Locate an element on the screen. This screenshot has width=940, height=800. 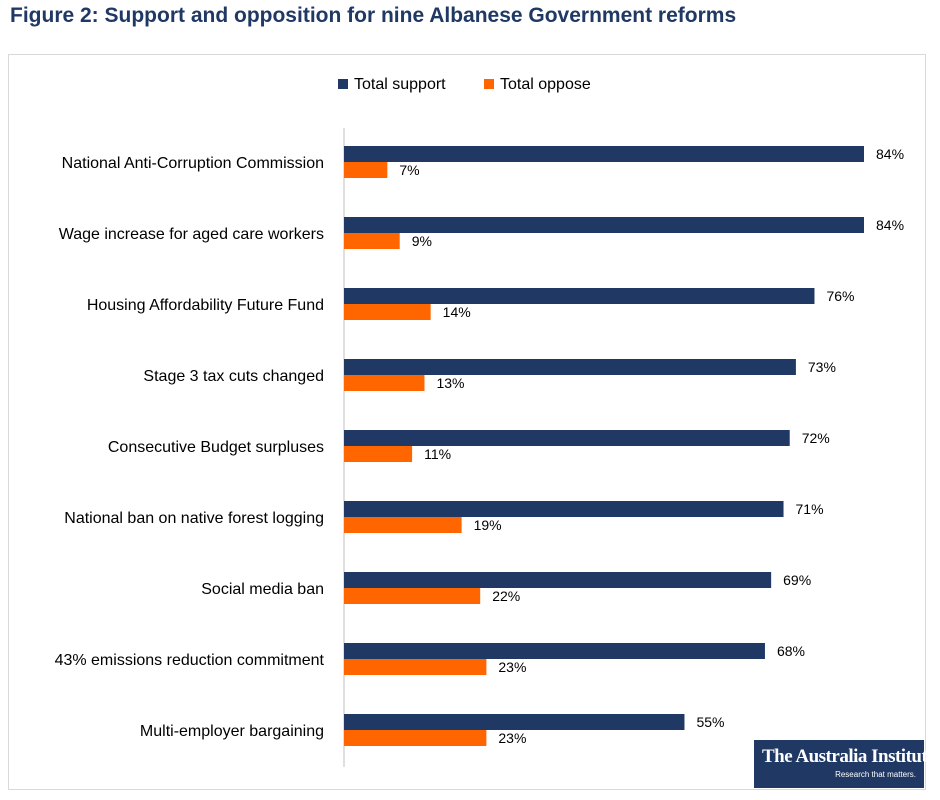
logo-tagline: Research that matters. is located at coordinates (875, 774).